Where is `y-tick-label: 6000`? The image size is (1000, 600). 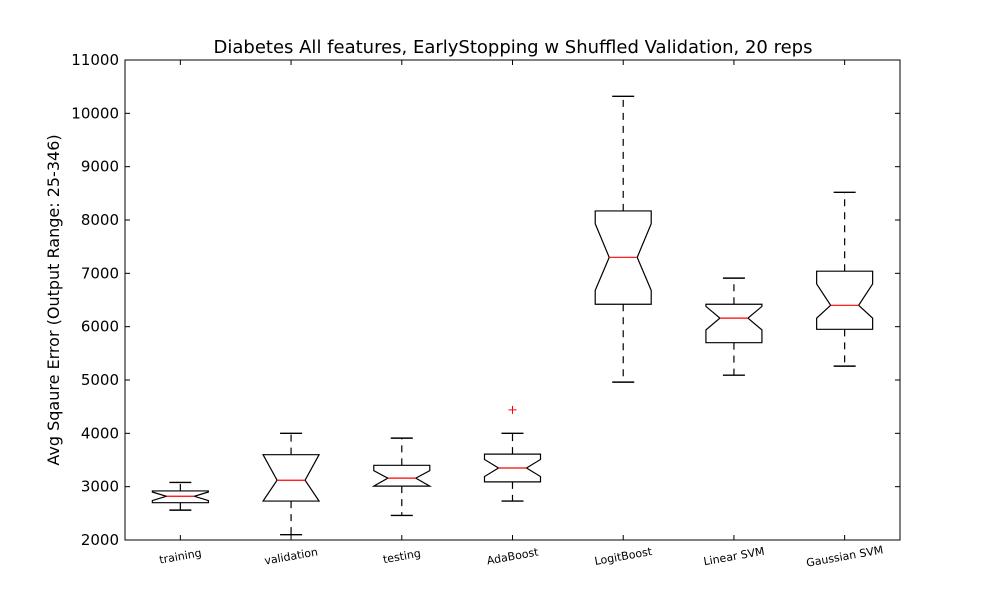 y-tick-label: 6000 is located at coordinates (100, 327).